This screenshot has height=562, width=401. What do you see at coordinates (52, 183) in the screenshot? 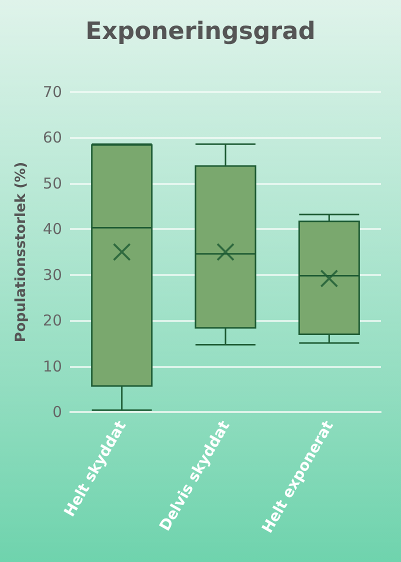
I see `y-tick-label: 50` at bounding box center [52, 183].